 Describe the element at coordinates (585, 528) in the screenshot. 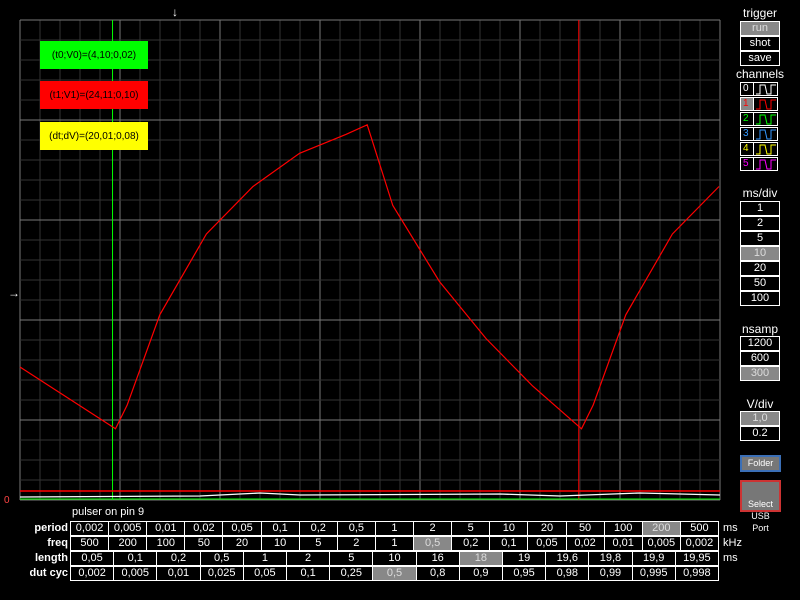

I see `pulser-period-cell: 50` at that location.